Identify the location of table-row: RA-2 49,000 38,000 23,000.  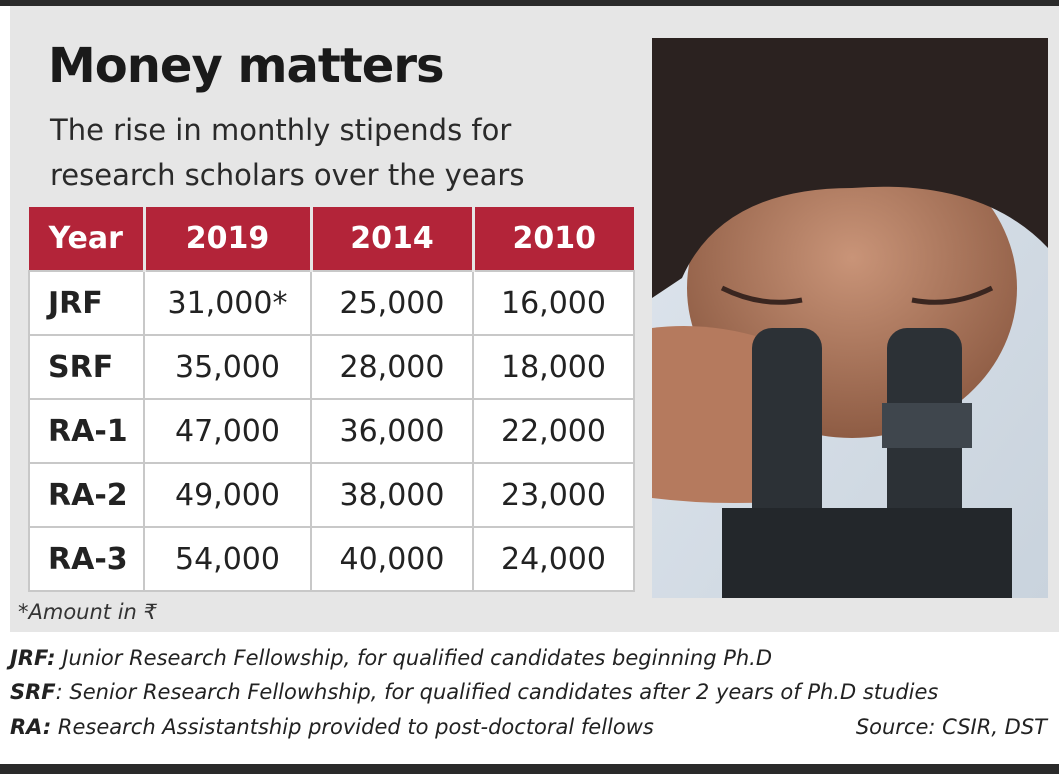
(331, 495).